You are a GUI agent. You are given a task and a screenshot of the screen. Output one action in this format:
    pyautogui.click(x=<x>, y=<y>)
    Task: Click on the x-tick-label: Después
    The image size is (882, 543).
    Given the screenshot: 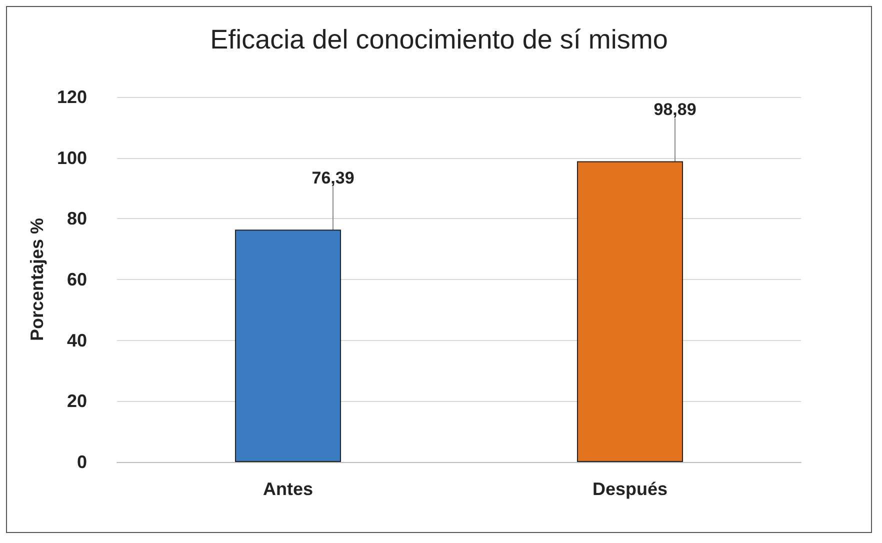 What is the action you would take?
    pyautogui.click(x=630, y=489)
    